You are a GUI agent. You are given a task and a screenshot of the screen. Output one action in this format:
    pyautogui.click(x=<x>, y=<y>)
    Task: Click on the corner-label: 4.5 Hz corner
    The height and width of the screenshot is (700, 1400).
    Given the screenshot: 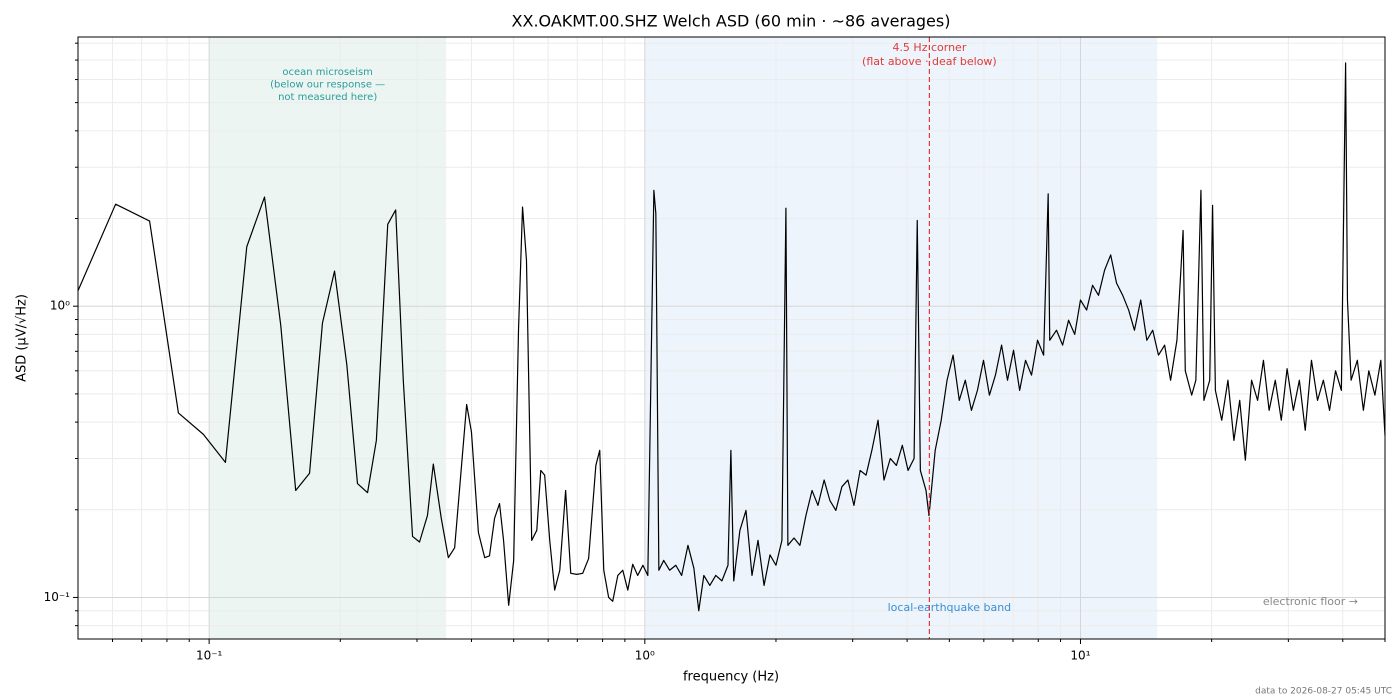 What is the action you would take?
    pyautogui.click(x=929, y=47)
    